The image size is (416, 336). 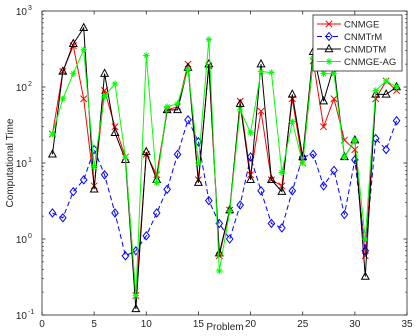 I want to click on legend-label: CNMDTM, so click(x=365, y=50).